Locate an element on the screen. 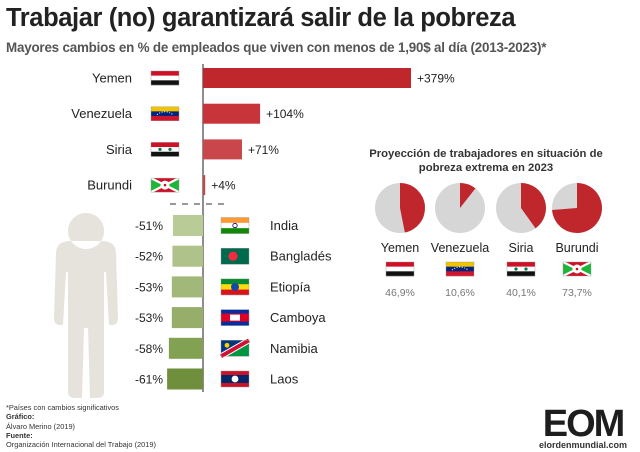  data-label: -52% is located at coordinates (149, 257).